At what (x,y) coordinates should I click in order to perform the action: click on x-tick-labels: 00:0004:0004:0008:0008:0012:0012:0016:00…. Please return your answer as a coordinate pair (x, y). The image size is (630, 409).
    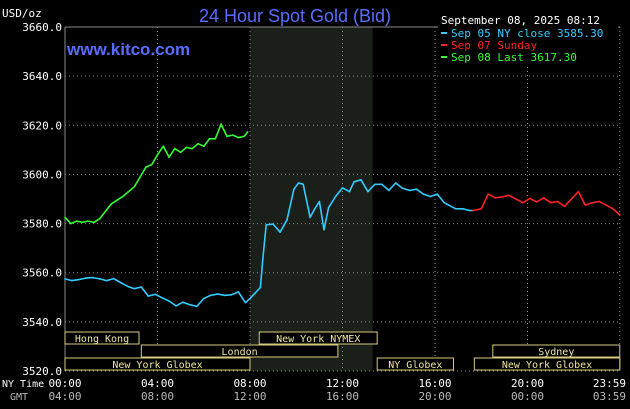
    Looking at the image, I should click on (337, 390).